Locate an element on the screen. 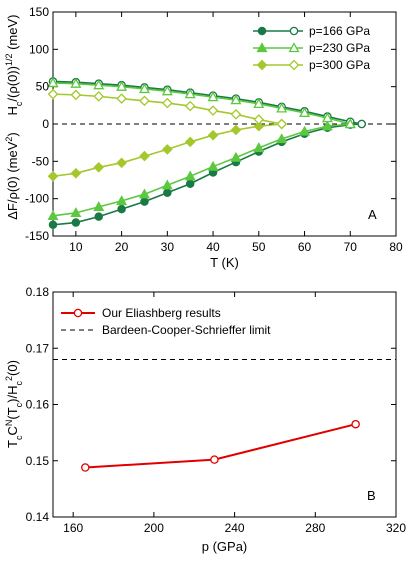 This screenshot has width=415, height=561. panel-b-x-axis-label: p (GPa) is located at coordinates (225, 546).